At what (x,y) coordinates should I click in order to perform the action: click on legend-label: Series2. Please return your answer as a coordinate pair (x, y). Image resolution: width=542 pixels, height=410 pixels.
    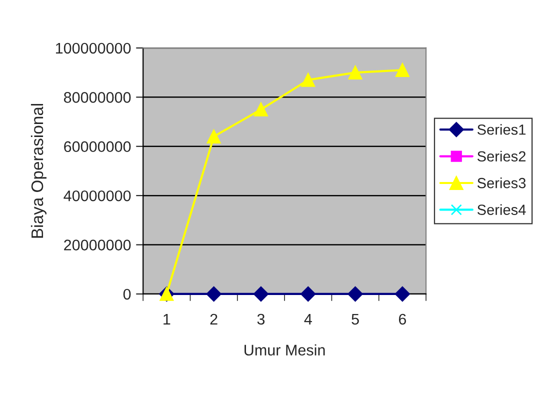
    Looking at the image, I should click on (501, 156).